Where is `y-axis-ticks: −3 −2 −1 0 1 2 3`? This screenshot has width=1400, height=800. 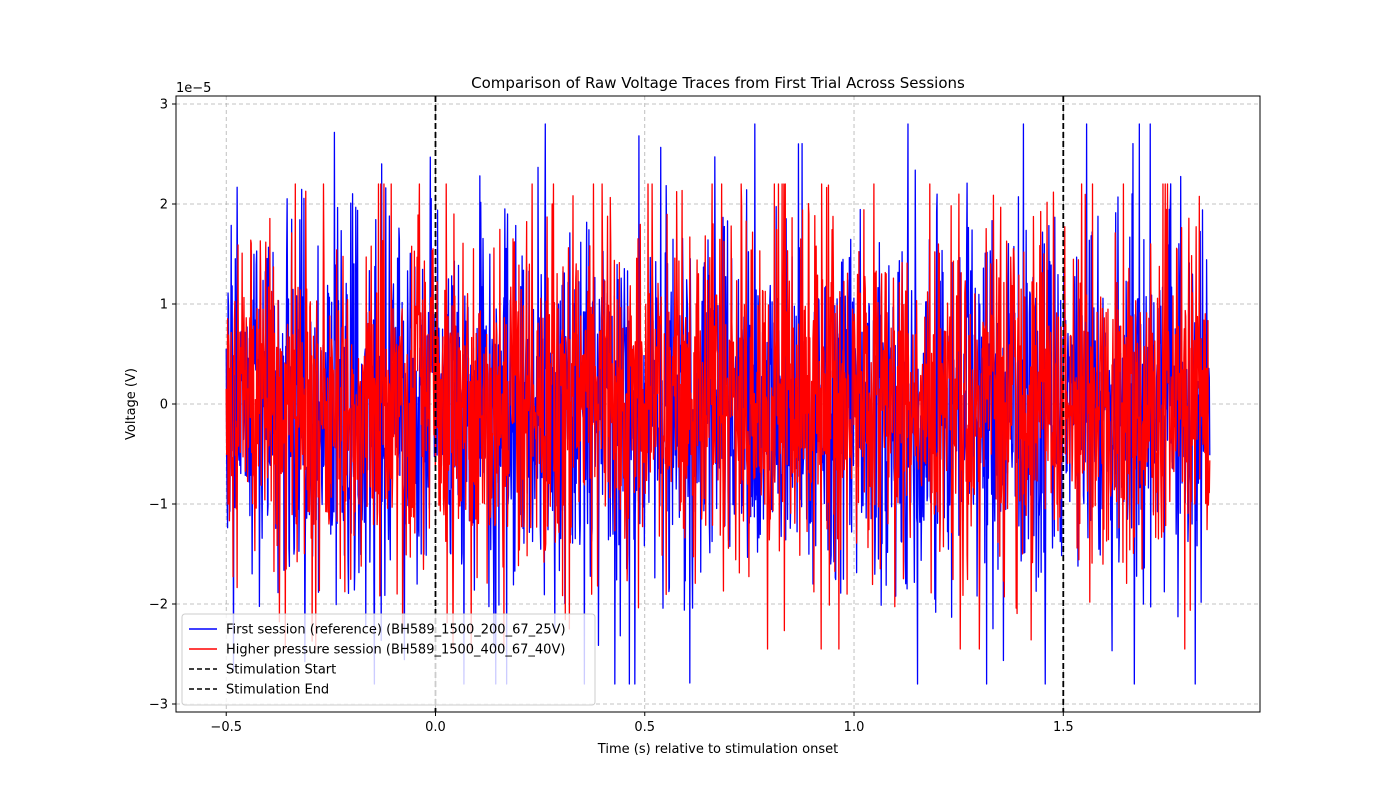
y-axis-ticks: −3 −2 −1 0 1 2 3 is located at coordinates (162, 405).